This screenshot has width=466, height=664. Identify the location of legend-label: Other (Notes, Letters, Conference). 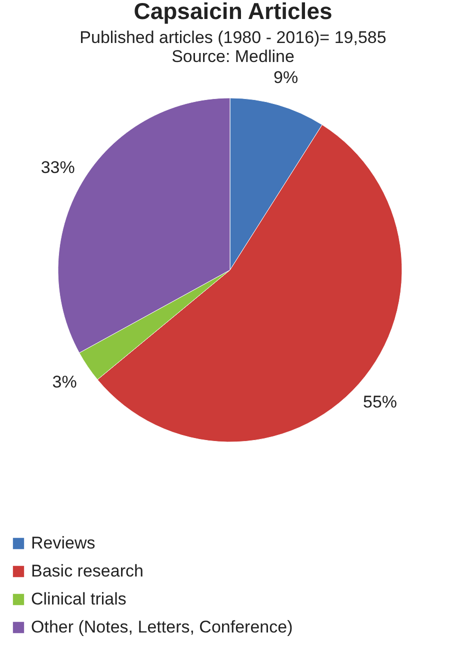
(162, 627).